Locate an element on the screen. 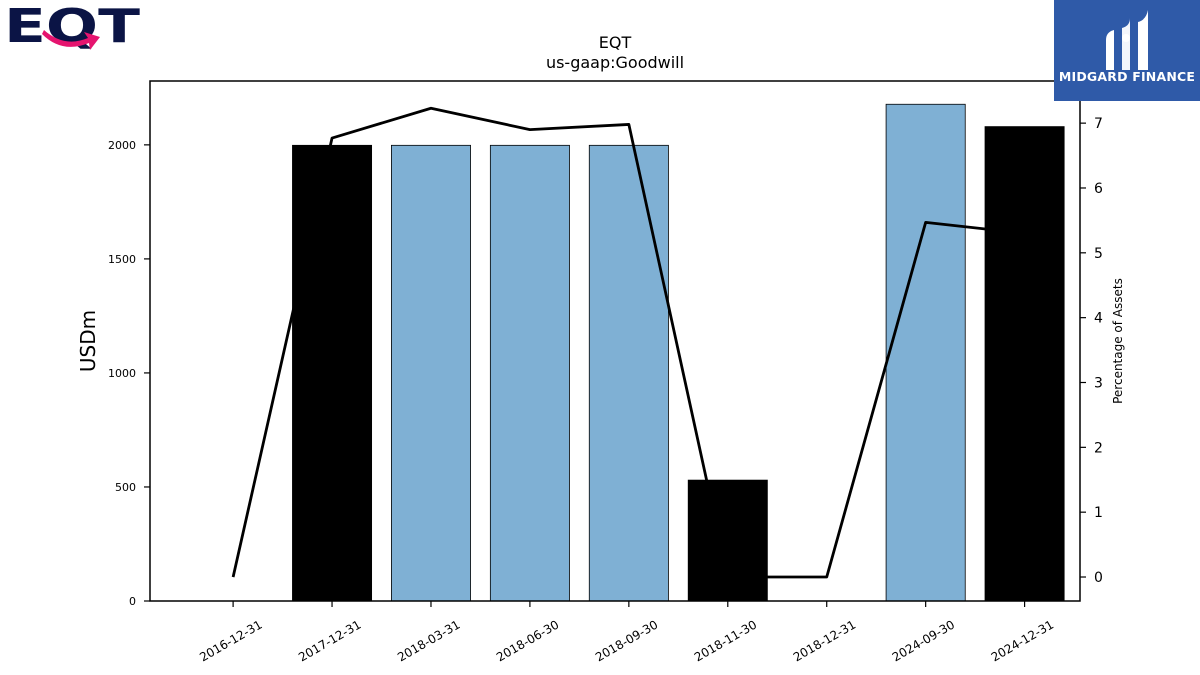 This screenshot has width=1200, height=675. y2-tick-label: 5 is located at coordinates (1098, 254).